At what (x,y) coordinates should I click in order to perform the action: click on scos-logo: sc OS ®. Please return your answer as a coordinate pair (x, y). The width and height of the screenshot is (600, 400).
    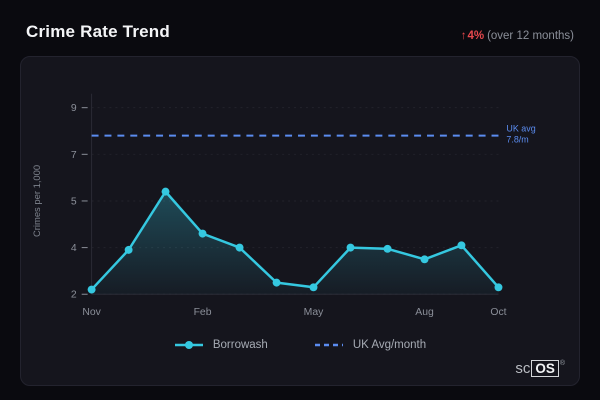
    Looking at the image, I should click on (540, 368).